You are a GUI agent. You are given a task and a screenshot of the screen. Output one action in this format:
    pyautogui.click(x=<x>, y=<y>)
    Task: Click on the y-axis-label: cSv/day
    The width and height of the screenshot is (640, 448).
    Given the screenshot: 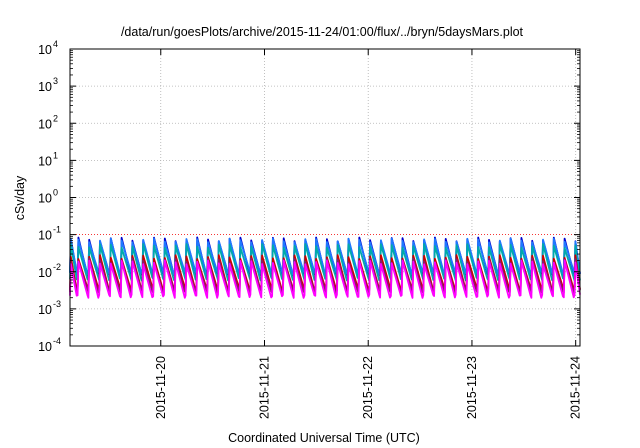 What is the action you would take?
    pyautogui.click(x=20, y=197)
    